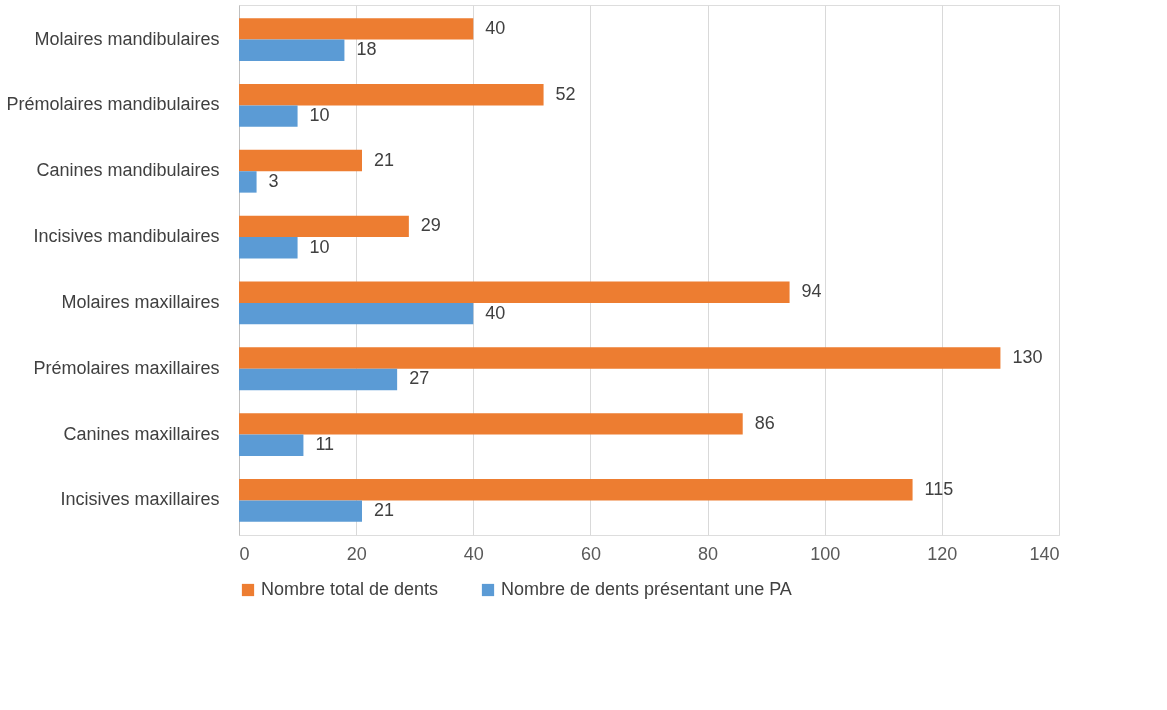 The height and width of the screenshot is (710, 1167). Describe the element at coordinates (128, 170) in the screenshot. I see `y-tick-label: Canines mandibulaires` at that location.